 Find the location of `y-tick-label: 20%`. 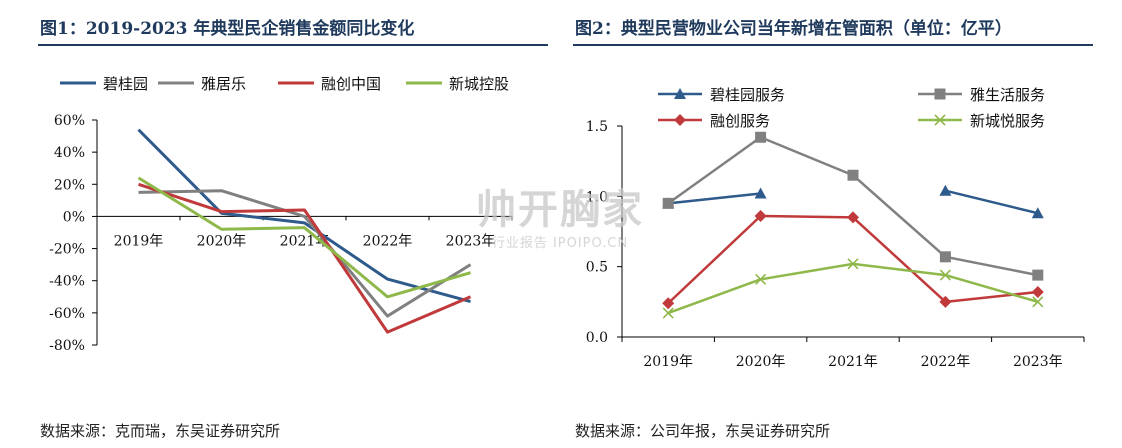

y-tick-label: 20% is located at coordinates (69, 185).